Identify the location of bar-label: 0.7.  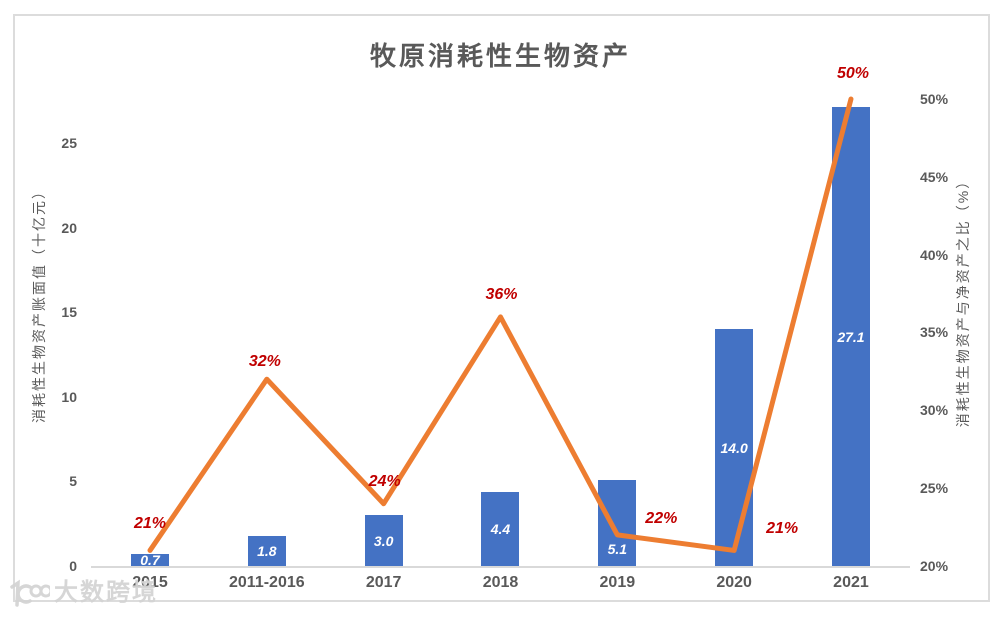
(150, 560).